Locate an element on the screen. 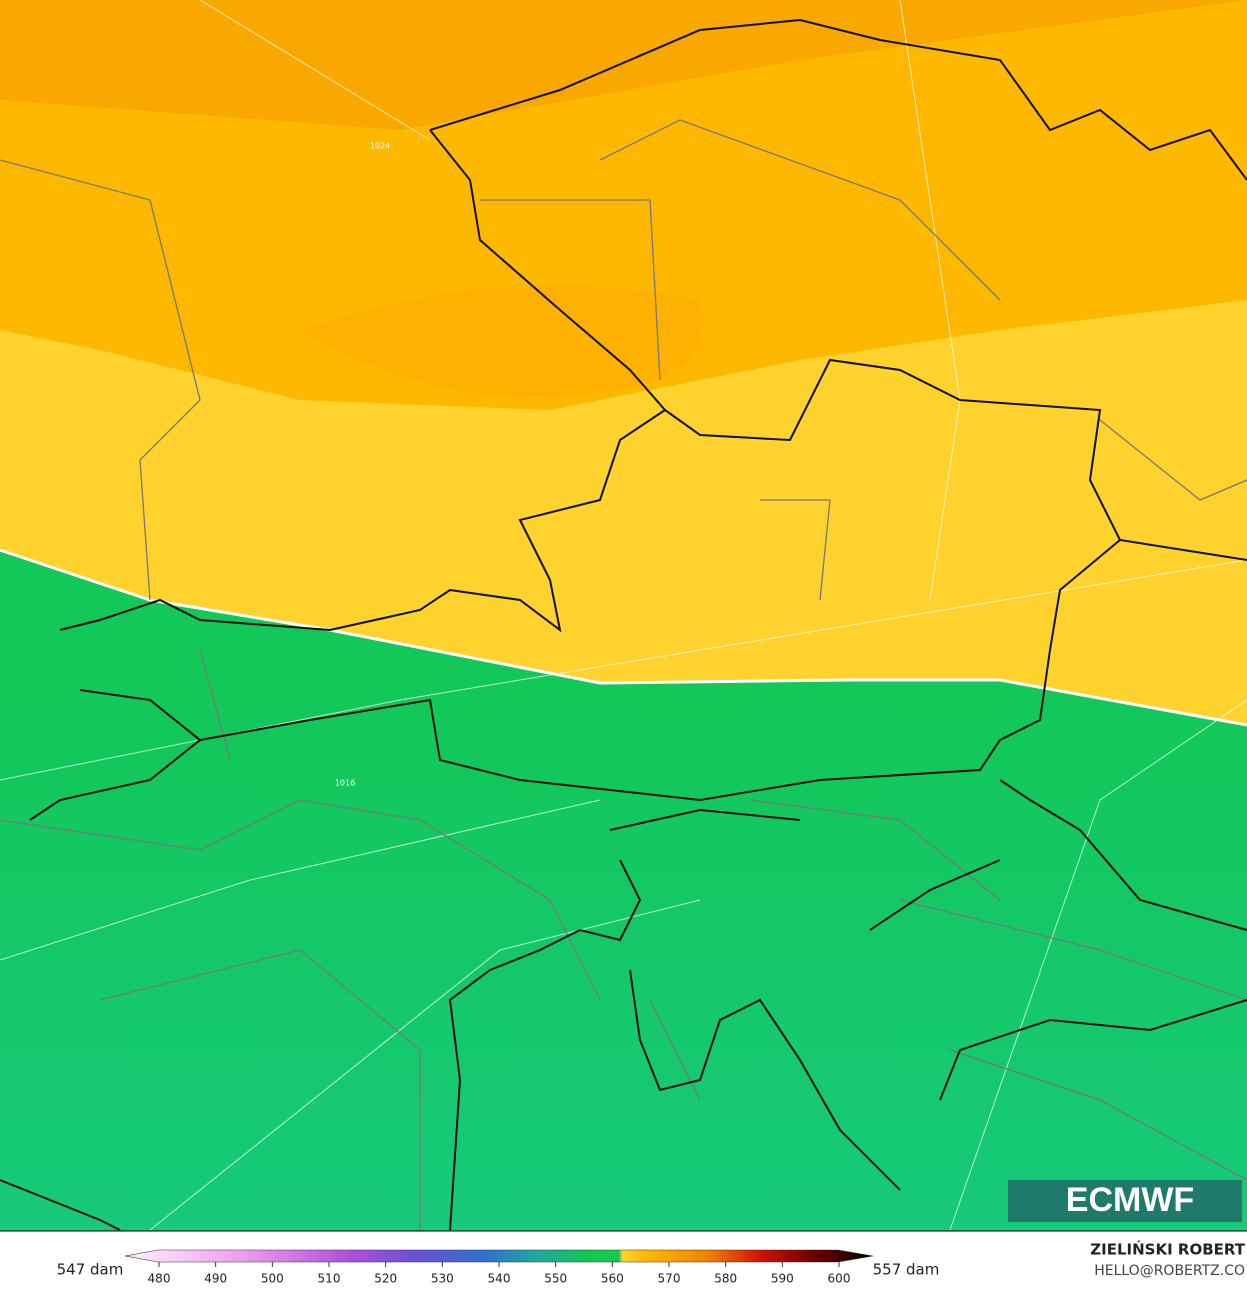 Image resolution: width=1247 pixels, height=1291 pixels. credit-name: ZIELIŃSKI ROBERT is located at coordinates (1167, 1249).